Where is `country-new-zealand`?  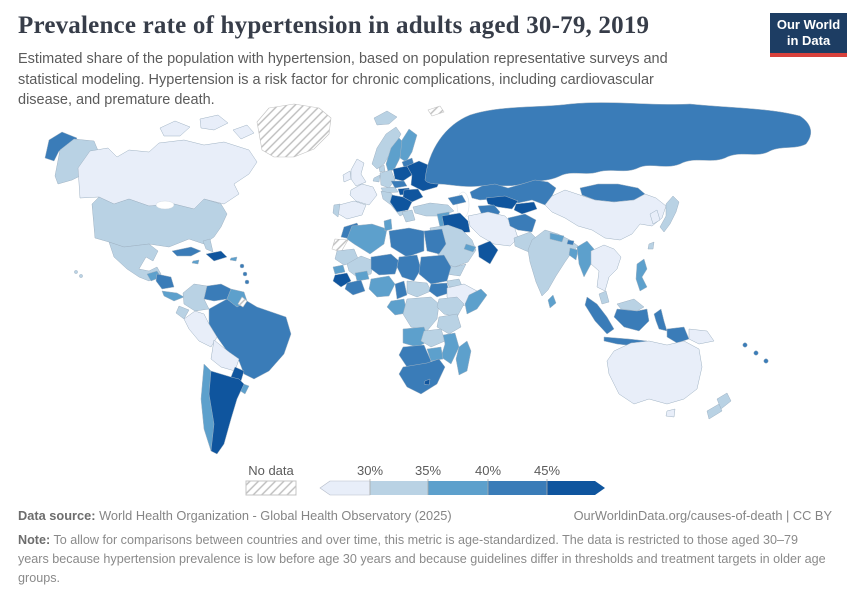 country-new-zealand is located at coordinates (714, 411).